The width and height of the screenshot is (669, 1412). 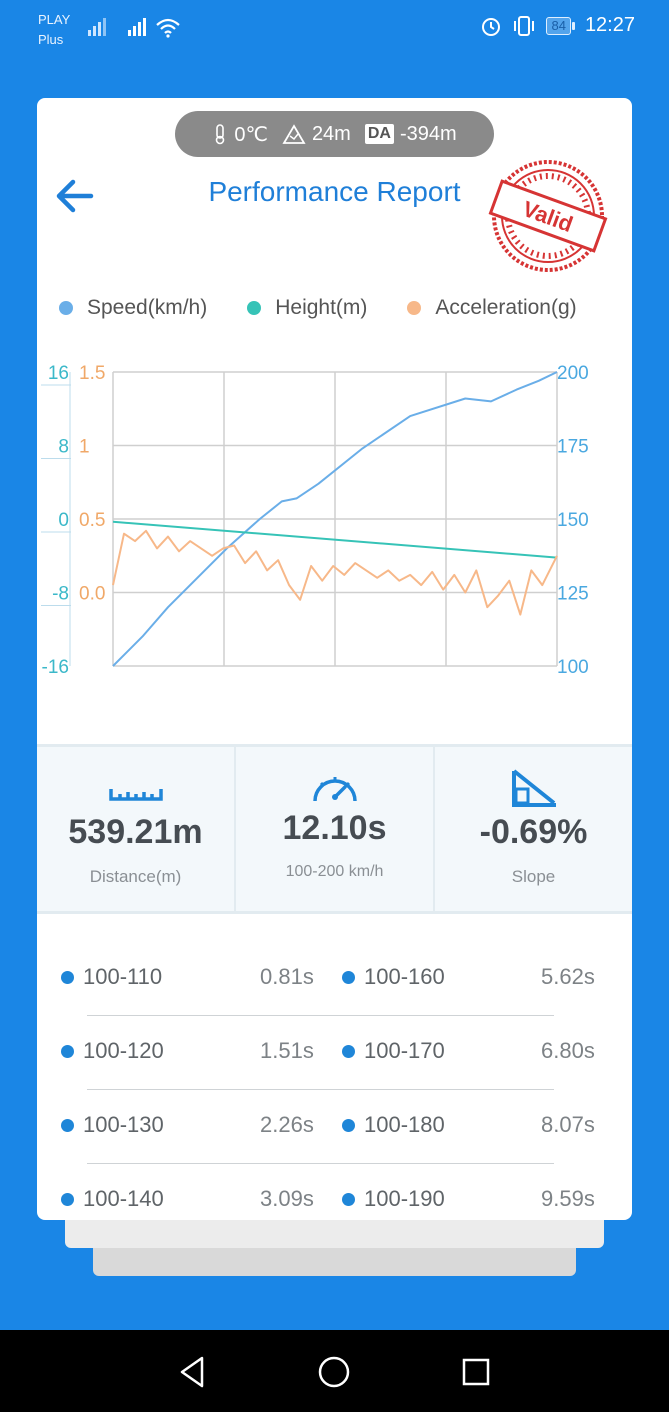 I want to click on time-label: 100-200 km/h, so click(x=334, y=871).